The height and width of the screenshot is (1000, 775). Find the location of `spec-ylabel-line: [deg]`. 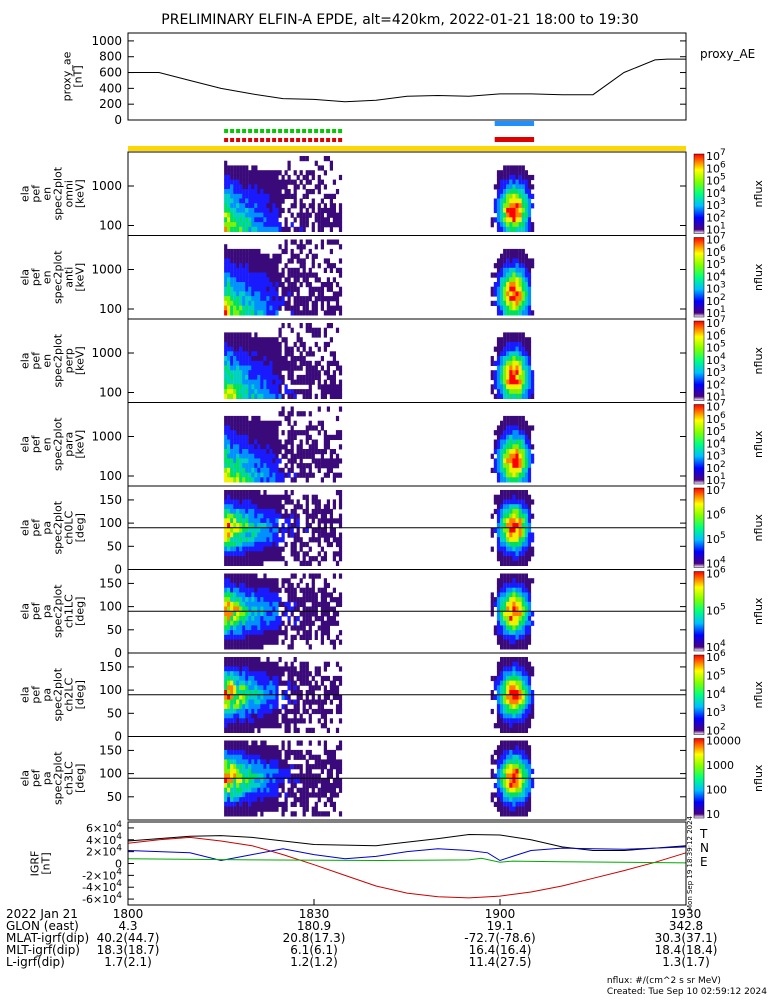

spec-ylabel-line: [deg] is located at coordinates (80, 527).